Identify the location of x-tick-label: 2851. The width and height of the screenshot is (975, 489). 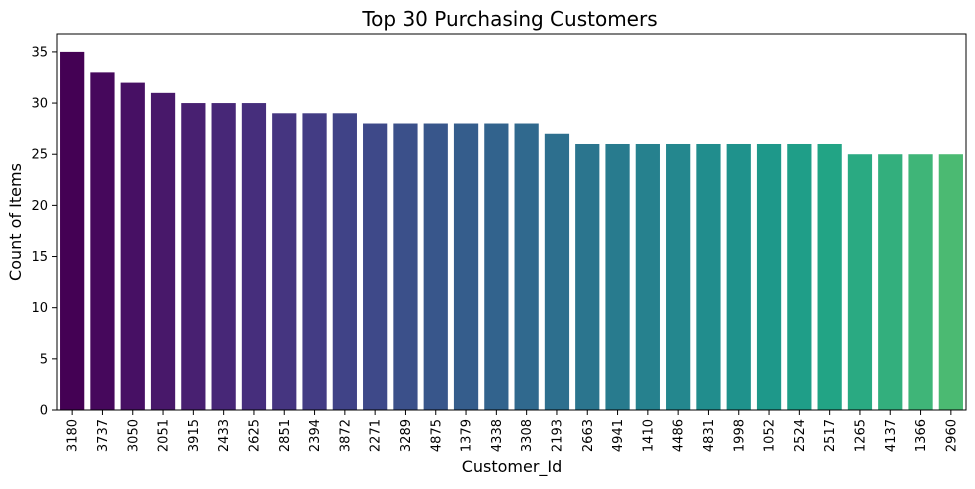
(285, 435).